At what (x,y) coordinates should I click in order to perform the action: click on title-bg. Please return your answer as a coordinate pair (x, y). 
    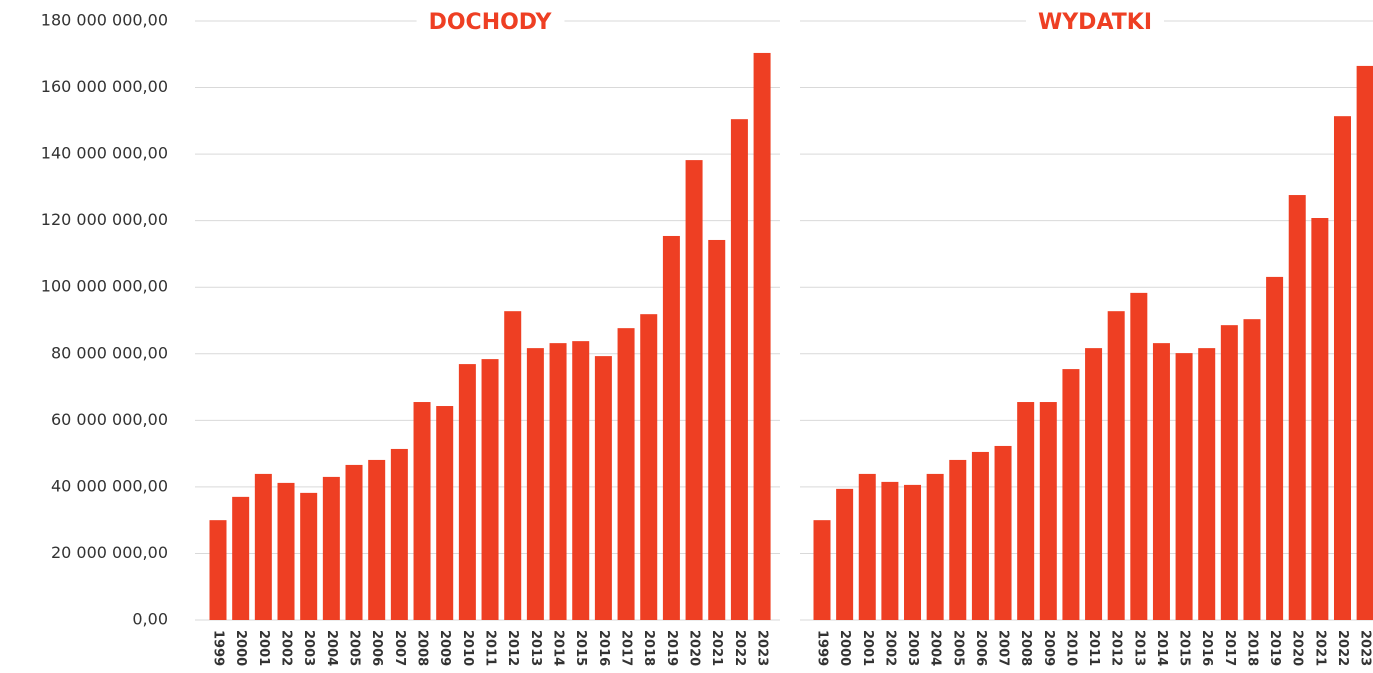
    Looking at the image, I should click on (490, 21).